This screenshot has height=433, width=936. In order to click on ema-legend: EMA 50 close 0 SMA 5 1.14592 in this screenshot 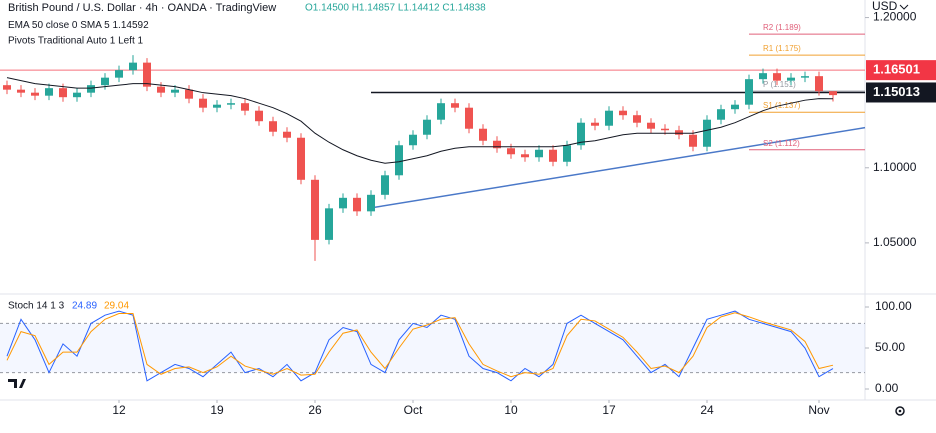, I will do `click(78, 25)`.